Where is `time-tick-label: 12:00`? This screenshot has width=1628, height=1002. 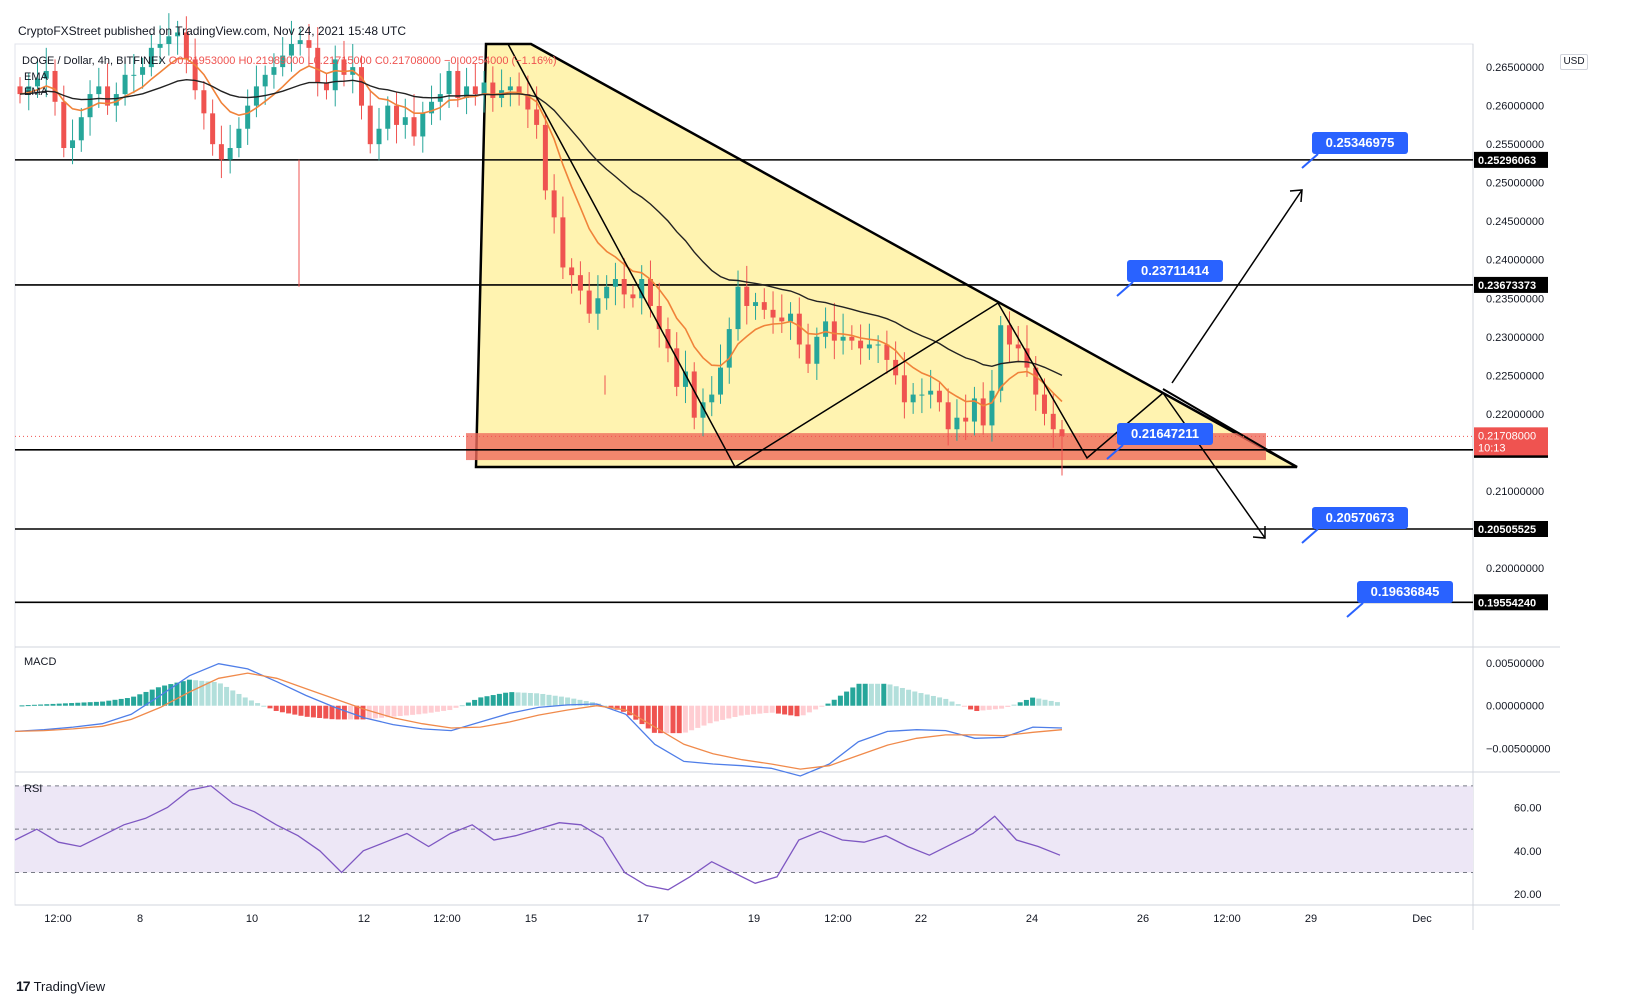 time-tick-label: 12:00 is located at coordinates (838, 919).